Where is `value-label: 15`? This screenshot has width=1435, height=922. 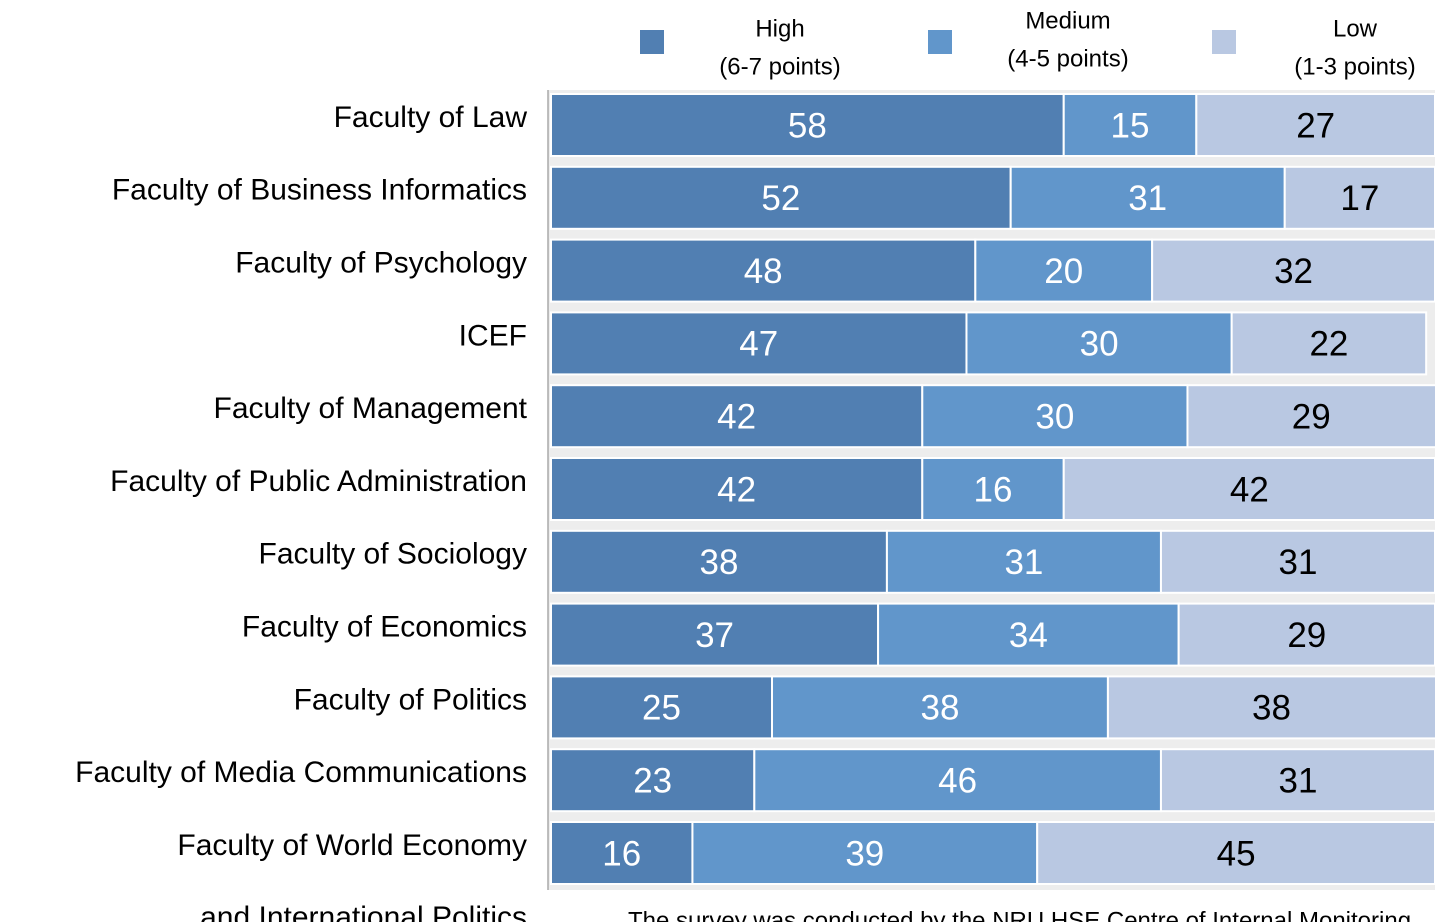 value-label: 15 is located at coordinates (1130, 125).